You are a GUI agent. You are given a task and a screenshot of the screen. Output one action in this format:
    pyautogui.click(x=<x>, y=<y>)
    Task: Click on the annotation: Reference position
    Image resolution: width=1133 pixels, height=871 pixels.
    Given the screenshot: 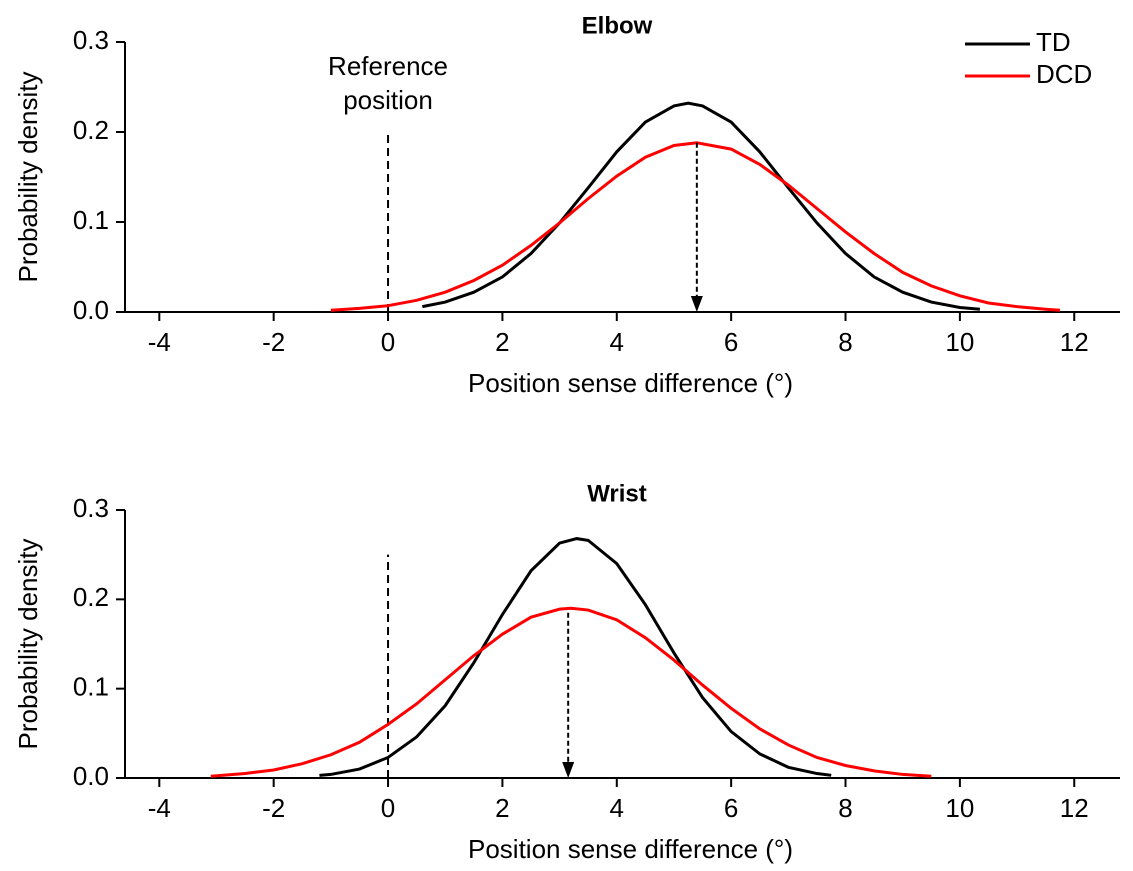 What is the action you would take?
    pyautogui.click(x=388, y=83)
    